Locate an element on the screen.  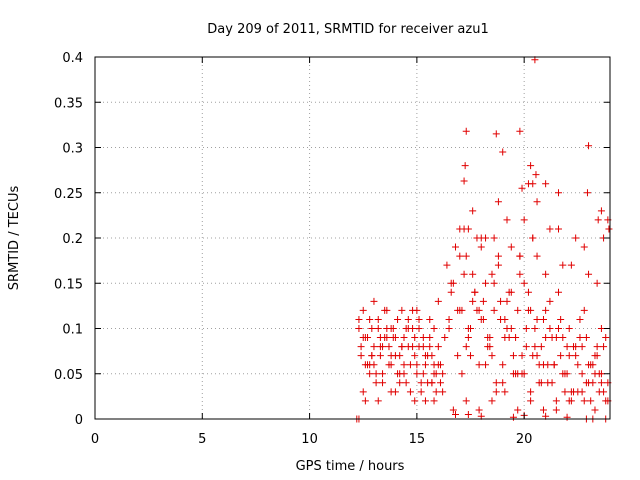
y-tick-label: 0.4 is located at coordinates (72, 58).